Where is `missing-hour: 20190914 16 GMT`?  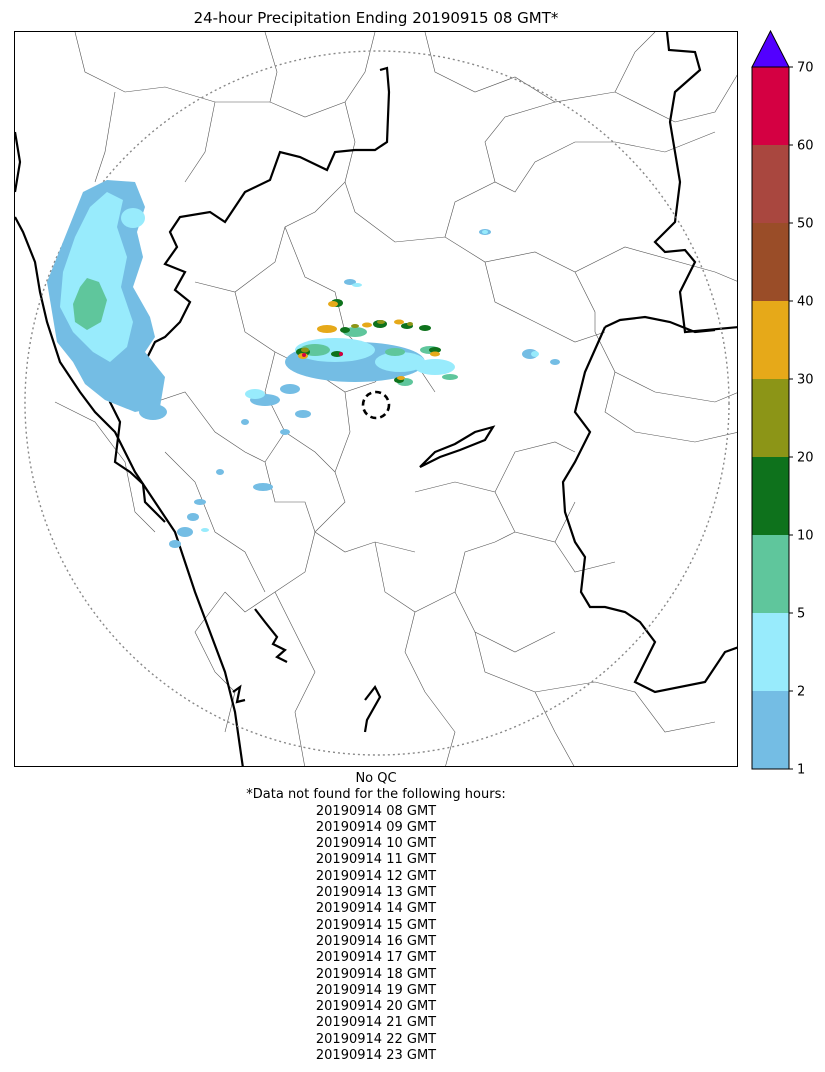
missing-hour: 20190914 16 GMT is located at coordinates (376, 941).